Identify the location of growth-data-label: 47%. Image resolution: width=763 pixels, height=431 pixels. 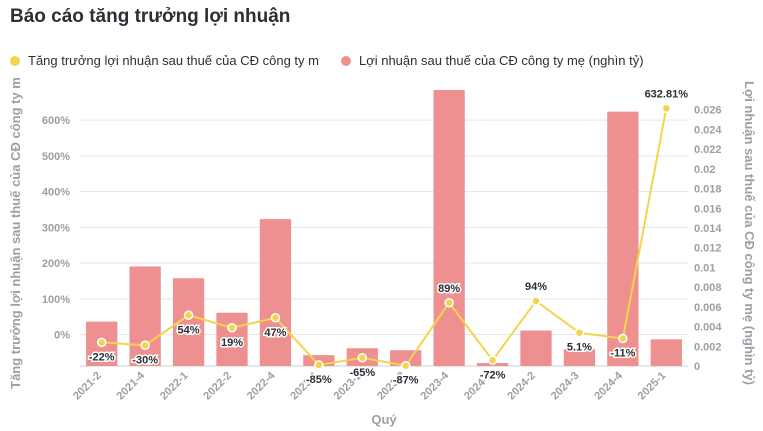
(275, 333).